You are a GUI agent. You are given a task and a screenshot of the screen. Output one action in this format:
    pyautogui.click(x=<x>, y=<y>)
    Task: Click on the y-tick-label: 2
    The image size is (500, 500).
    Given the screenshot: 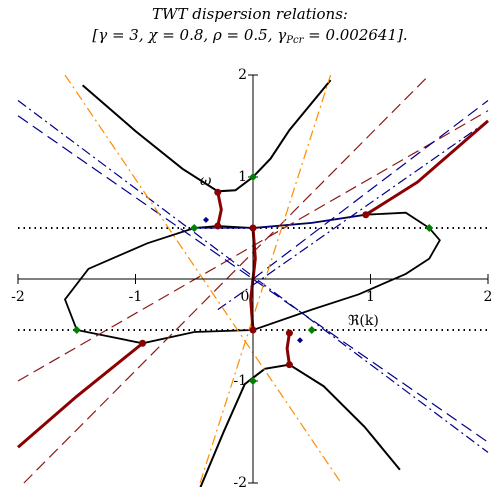 What is the action you would take?
    pyautogui.click(x=242, y=75)
    